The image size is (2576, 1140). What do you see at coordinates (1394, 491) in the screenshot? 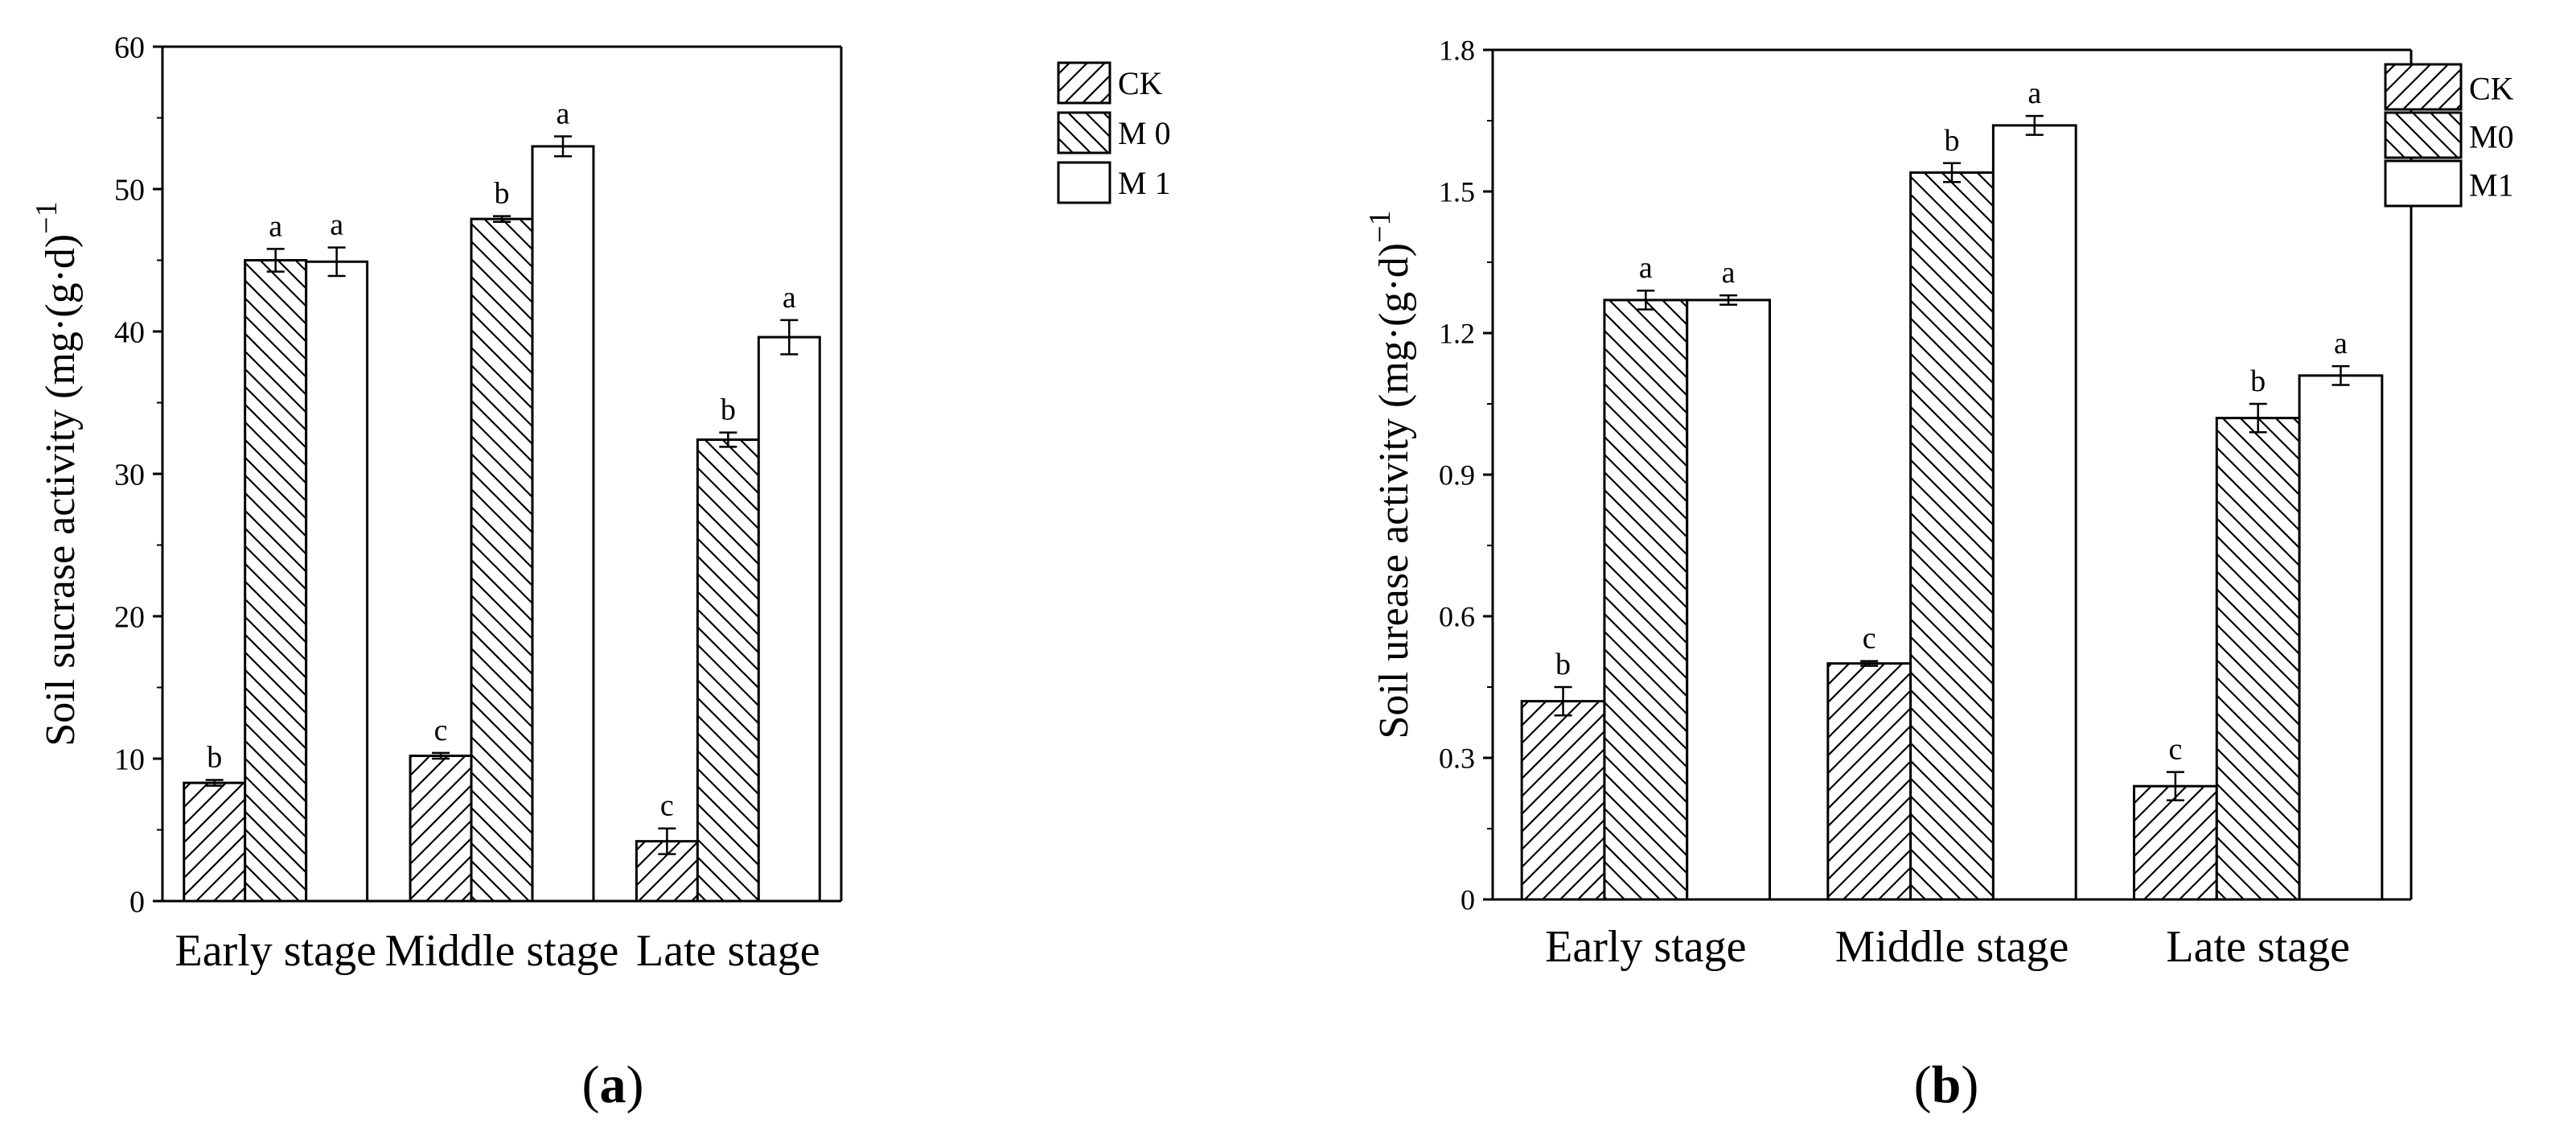
I see `y-axis-label-text: Soil urease activity (mg·(g·d)` at bounding box center [1394, 491].